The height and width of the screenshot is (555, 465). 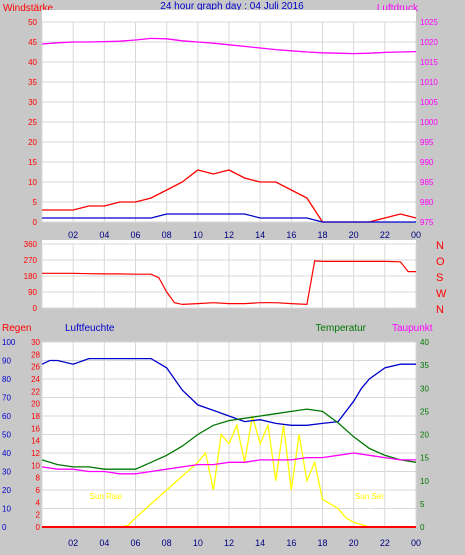 What do you see at coordinates (106, 496) in the screenshot?
I see `sunrise-label: Sun Rise` at bounding box center [106, 496].